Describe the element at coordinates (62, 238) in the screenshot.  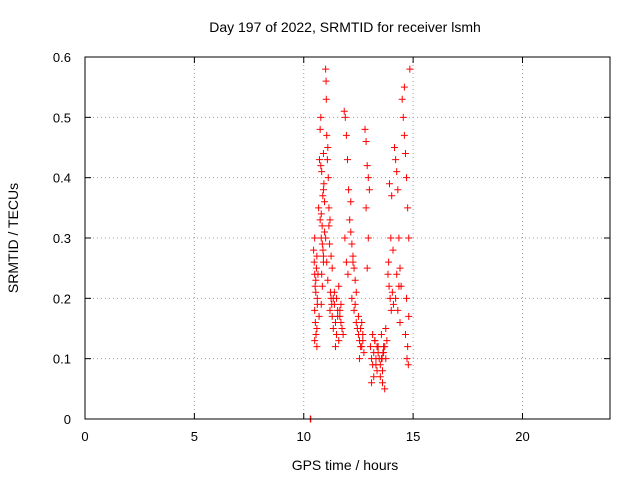
I see `y-tick-labels: 0 0.1 0.2 0.3 0.4 0.5 0.6` at that location.